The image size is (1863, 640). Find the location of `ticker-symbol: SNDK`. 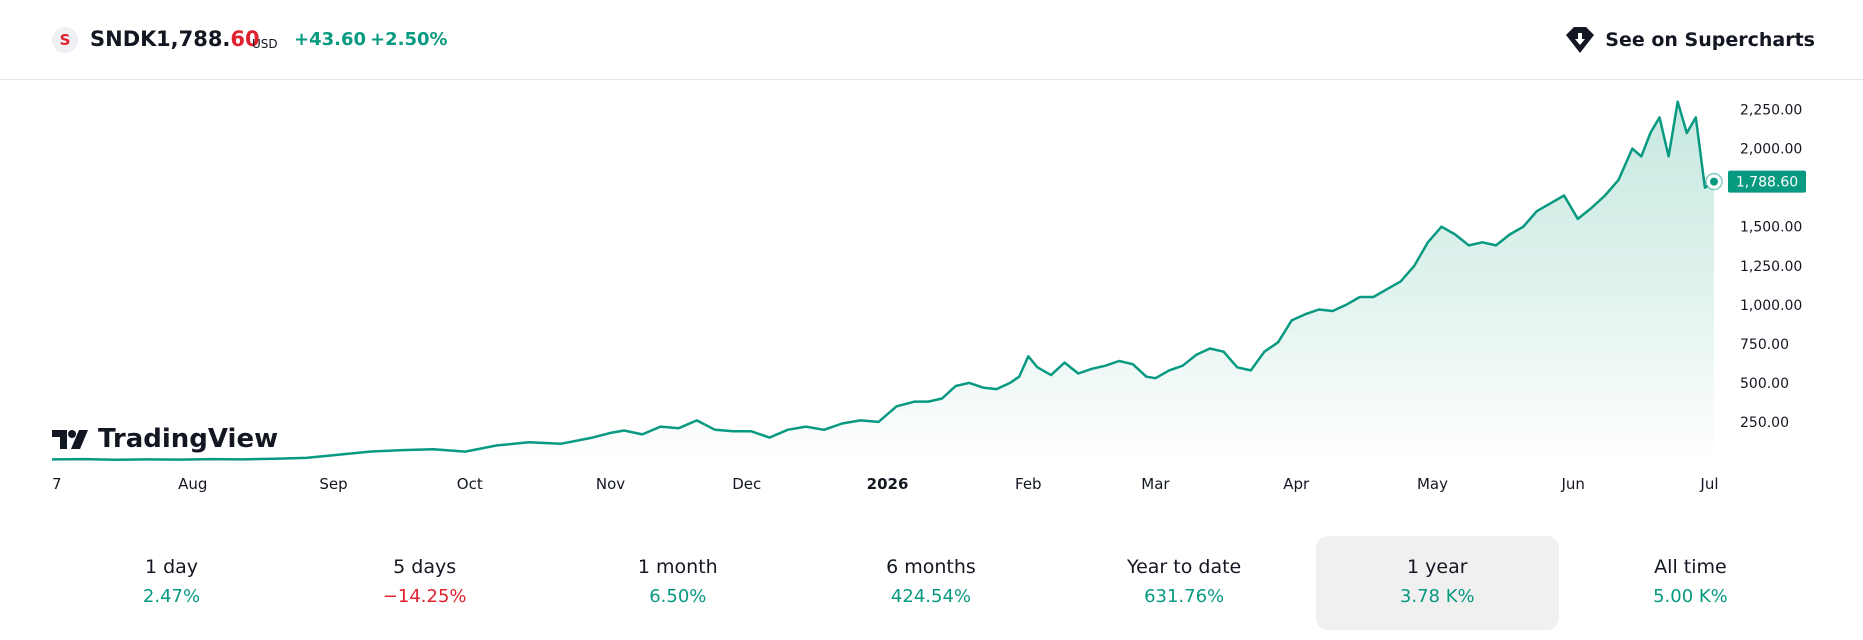

ticker-symbol: SNDK is located at coordinates (123, 39).